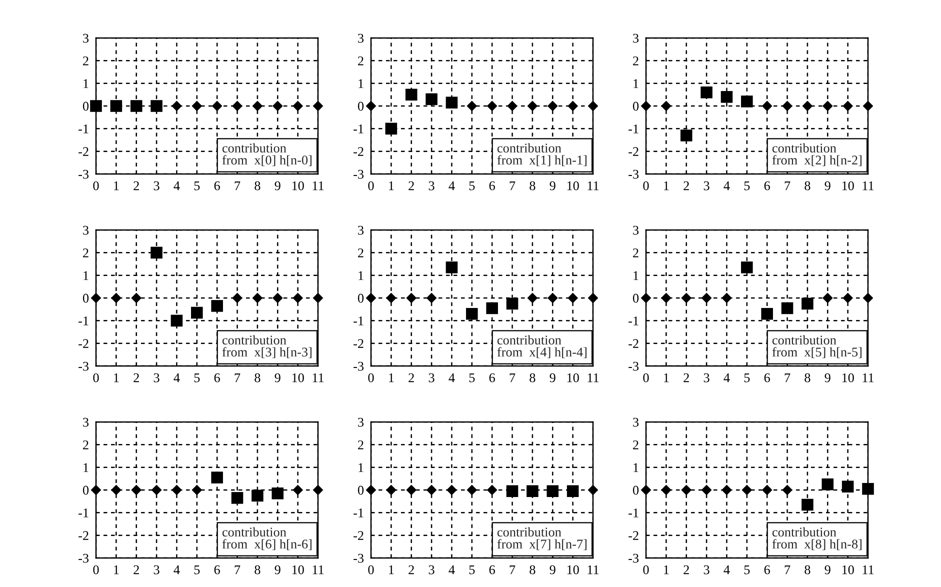  Describe the element at coordinates (359, 151) in the screenshot. I see `y-tick-label: -2` at that location.